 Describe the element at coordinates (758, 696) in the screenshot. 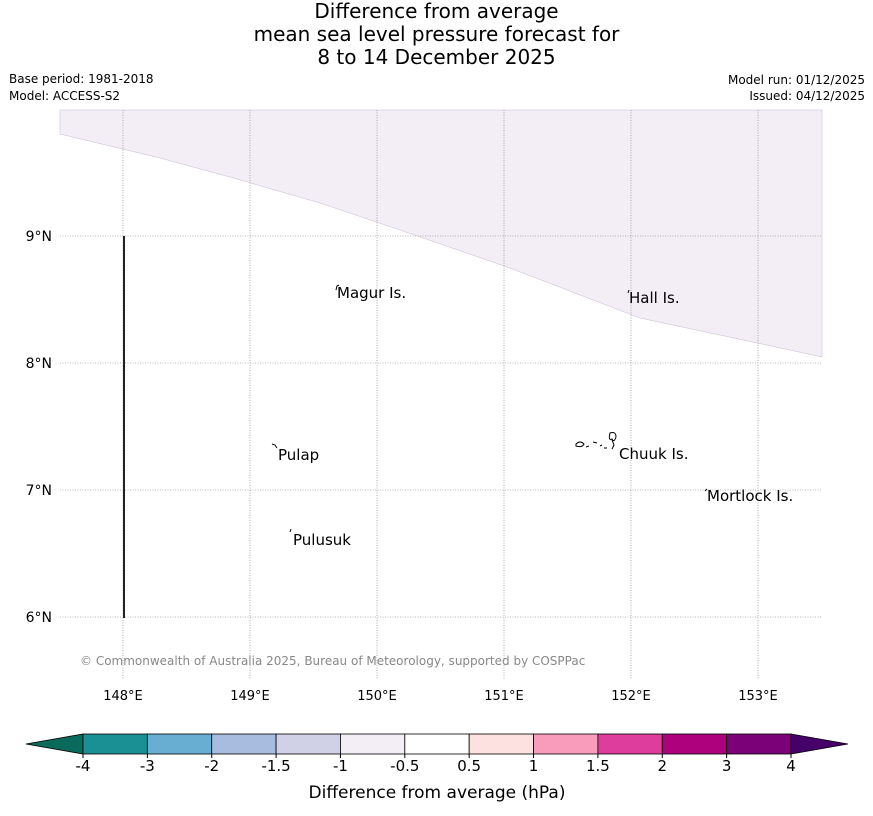

I see `lon-label-153e: 153°E` at that location.